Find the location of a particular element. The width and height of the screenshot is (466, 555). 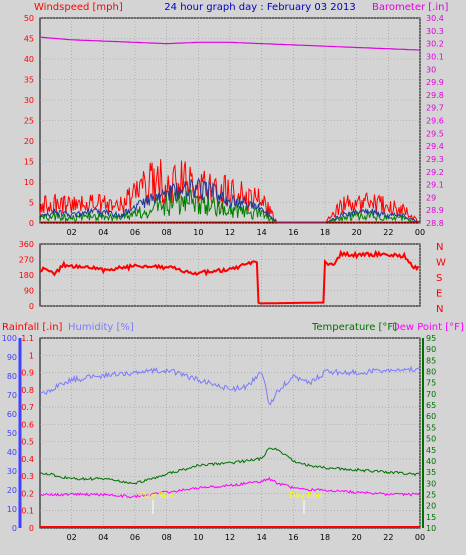

temp-tick-label: 20 is located at coordinates (431, 506).